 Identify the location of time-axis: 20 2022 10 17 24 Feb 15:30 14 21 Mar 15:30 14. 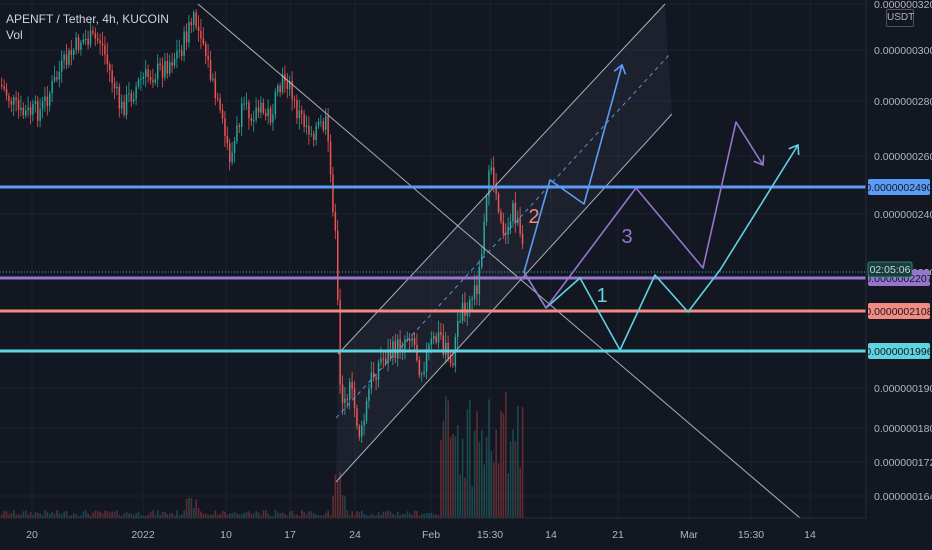
(466, 533).